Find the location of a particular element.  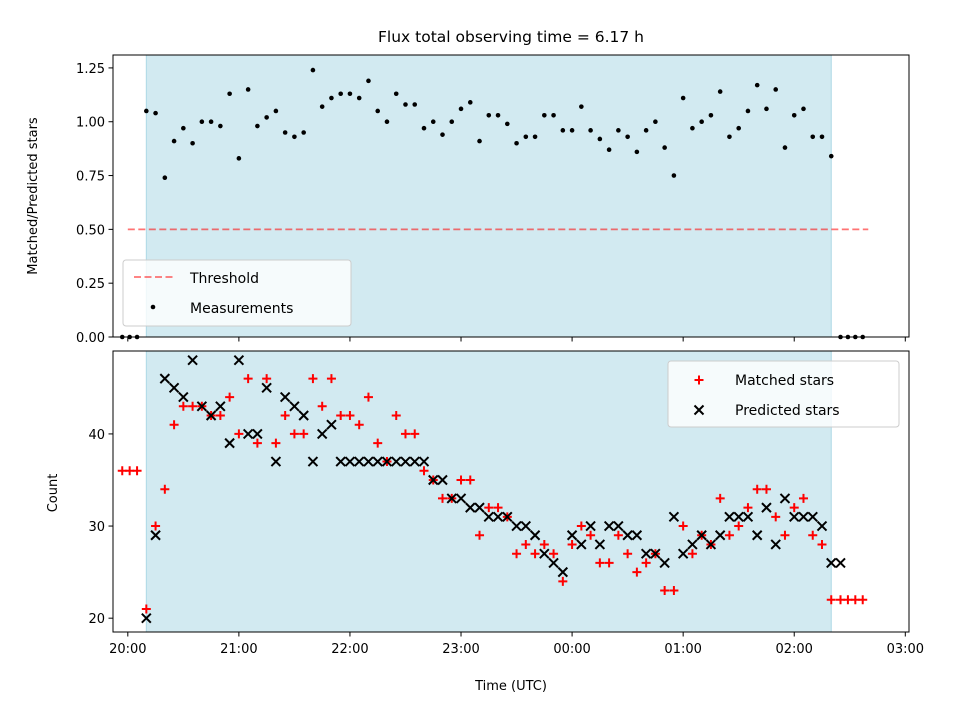

bottom-legend-box is located at coordinates (783, 394).